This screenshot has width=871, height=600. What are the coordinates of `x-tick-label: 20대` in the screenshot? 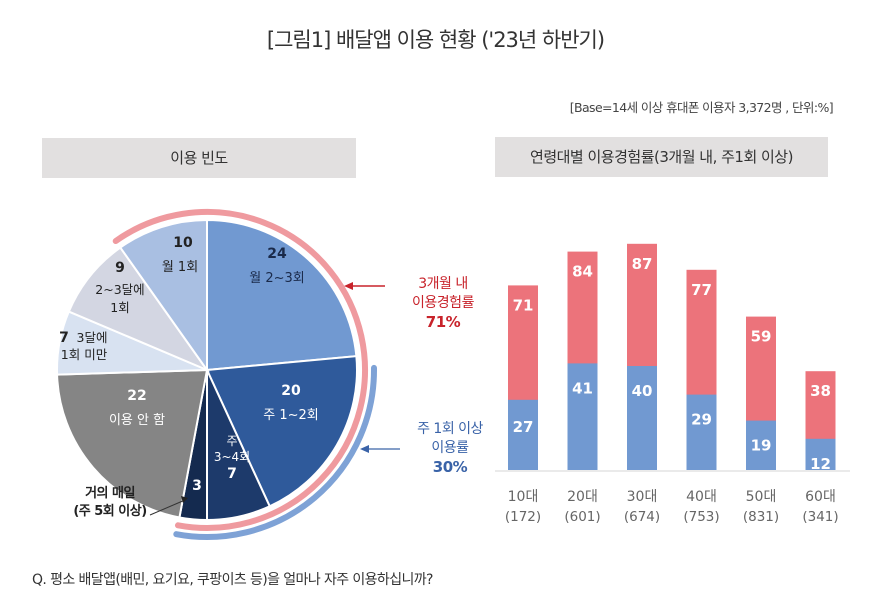 It's located at (582, 497).